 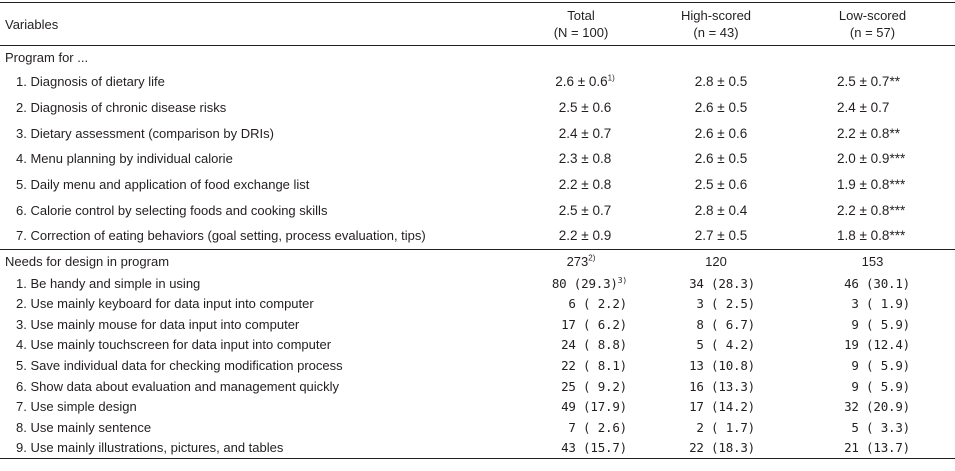 I want to click on total-value: 49 (17.9), so click(x=594, y=407).